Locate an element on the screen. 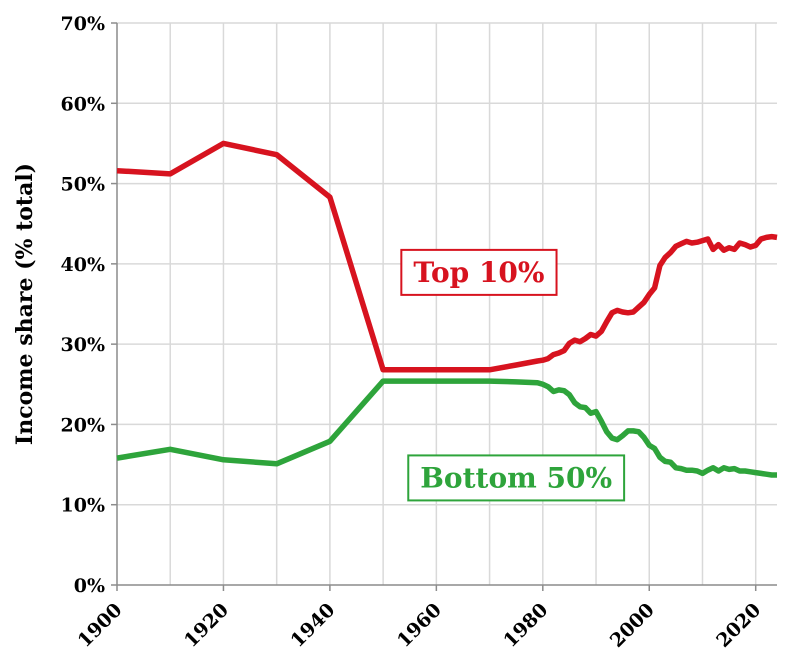 This screenshot has height=663, width=798. series-label-text: Bottom 50% is located at coordinates (516, 477).